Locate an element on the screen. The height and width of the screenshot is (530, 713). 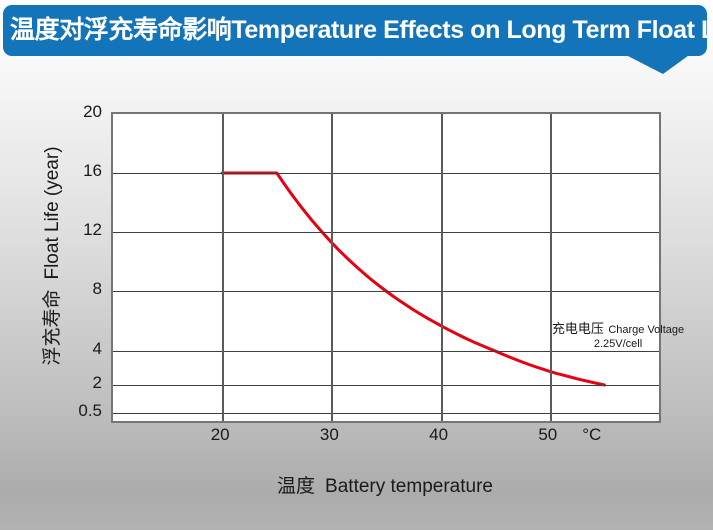
y-tick-label-2: 2 is located at coordinates (97, 382).